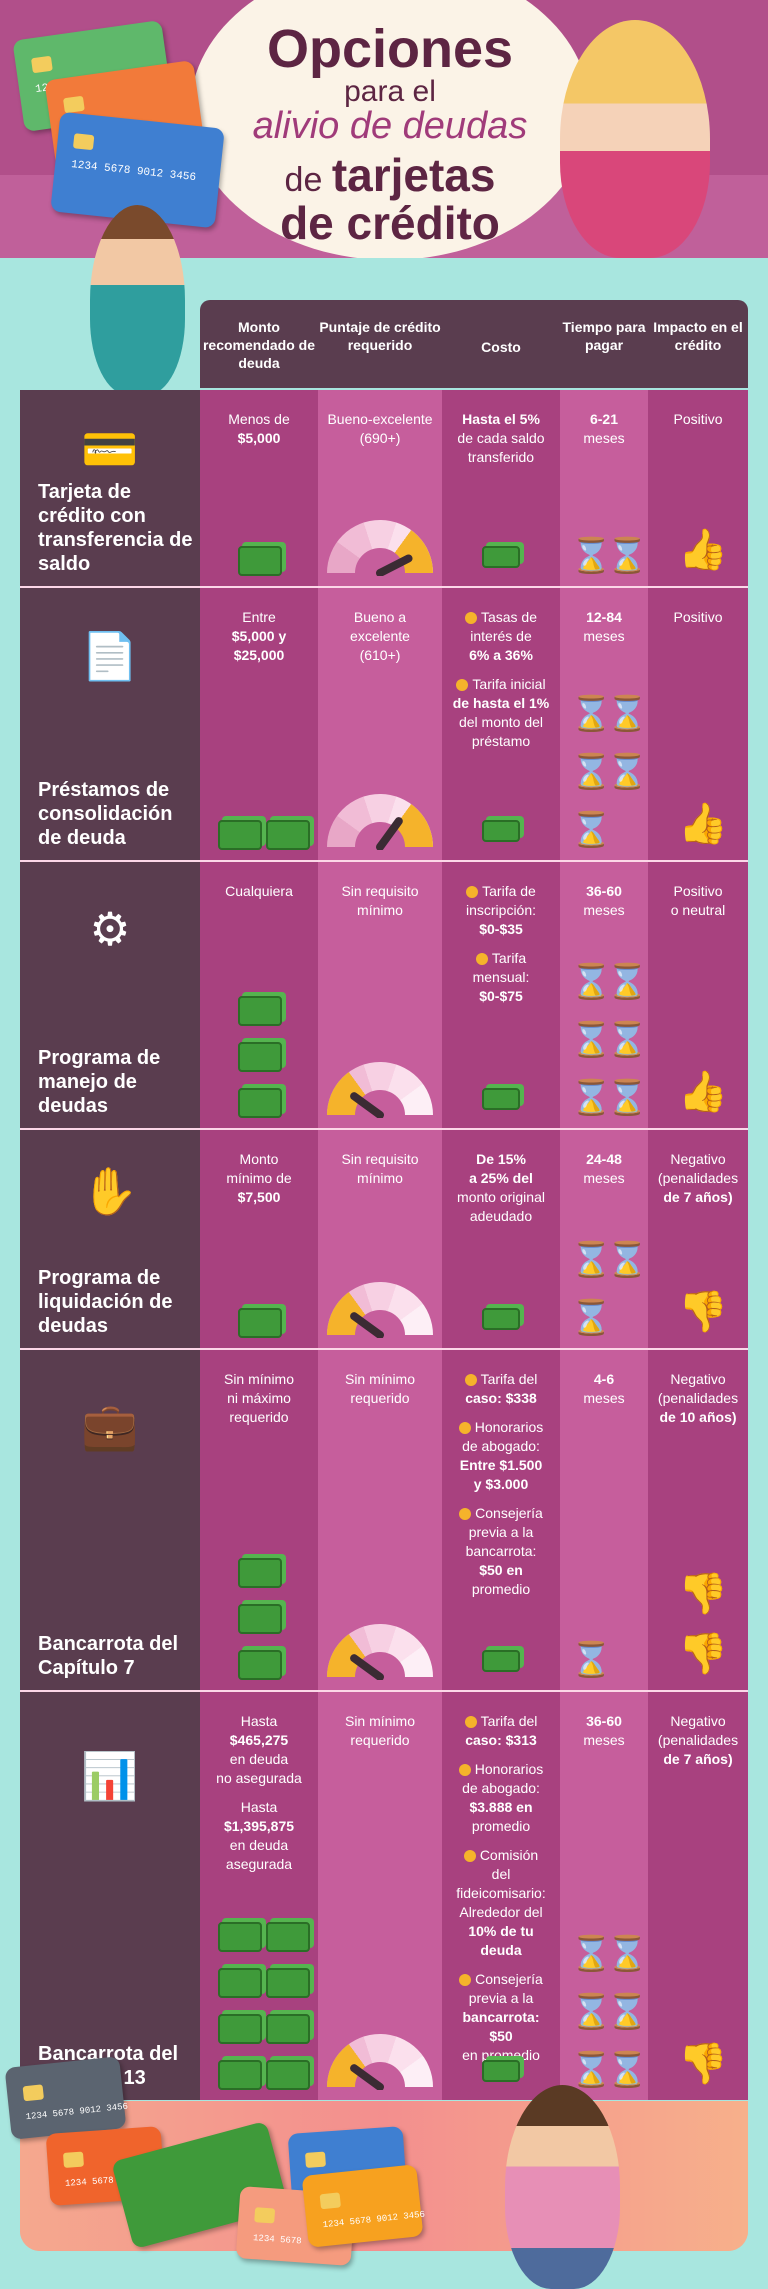 This screenshot has height=2289, width=768. What do you see at coordinates (259, 1721) in the screenshot?
I see `cell-line: Hasta` at bounding box center [259, 1721].